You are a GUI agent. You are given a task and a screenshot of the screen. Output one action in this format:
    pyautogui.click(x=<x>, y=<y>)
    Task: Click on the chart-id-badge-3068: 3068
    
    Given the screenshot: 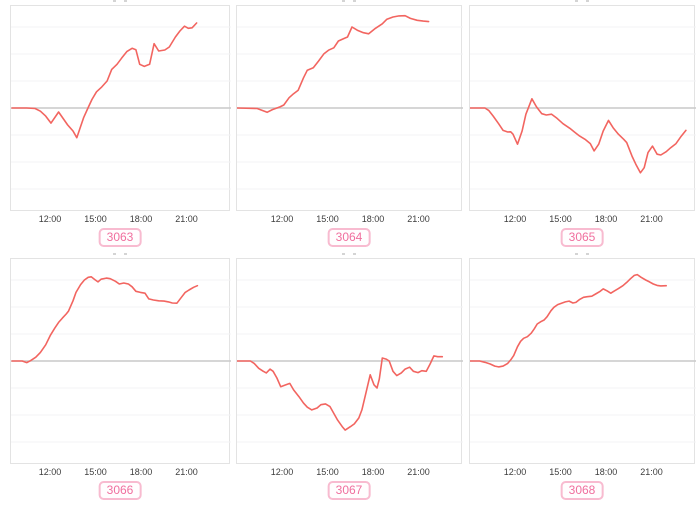 What is the action you would take?
    pyautogui.click(x=582, y=490)
    